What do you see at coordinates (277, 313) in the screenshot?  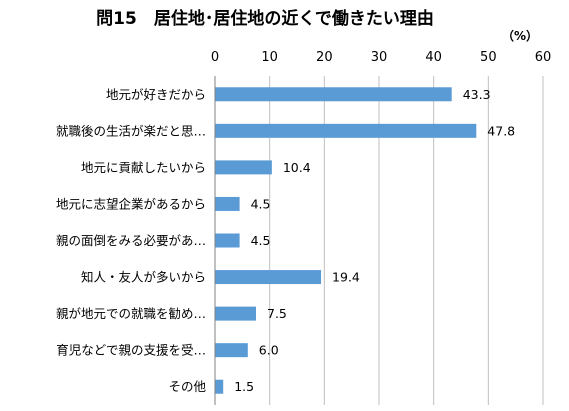 I see `value-label: 7.5` at bounding box center [277, 313].